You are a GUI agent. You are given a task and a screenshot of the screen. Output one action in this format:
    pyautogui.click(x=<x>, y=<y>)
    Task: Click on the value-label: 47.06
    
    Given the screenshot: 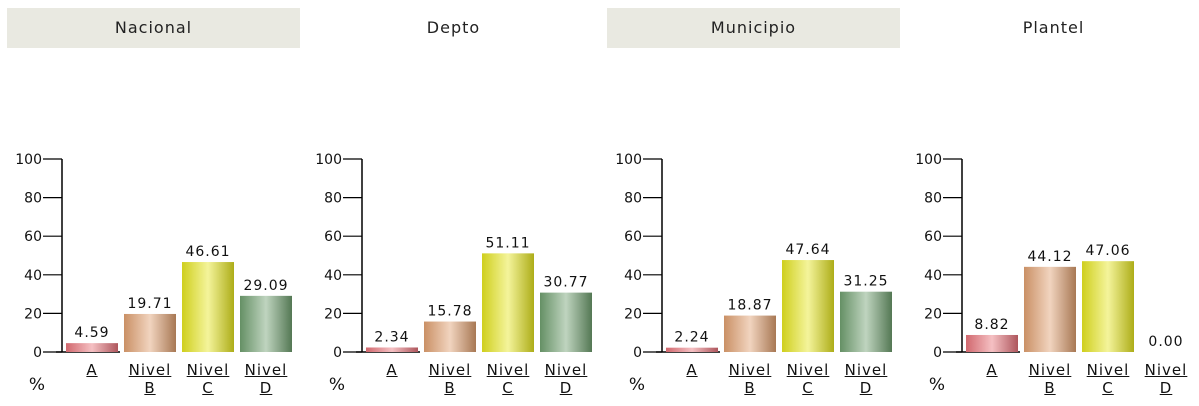 What is the action you would take?
    pyautogui.click(x=1107, y=251)
    